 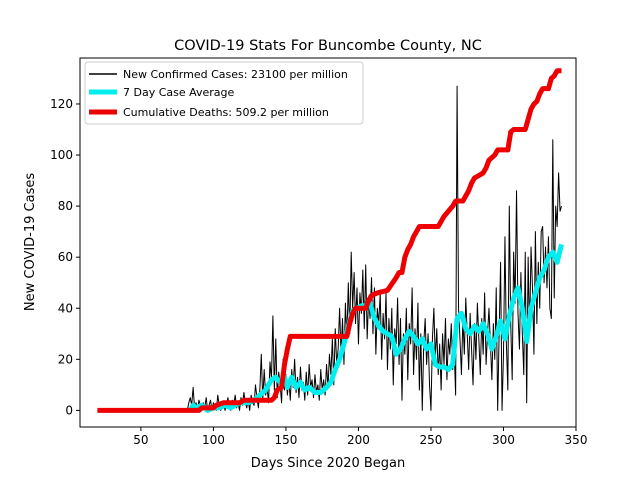 I want to click on y-axis: 0 20 40 60 80 100 120, so click(x=65, y=257).